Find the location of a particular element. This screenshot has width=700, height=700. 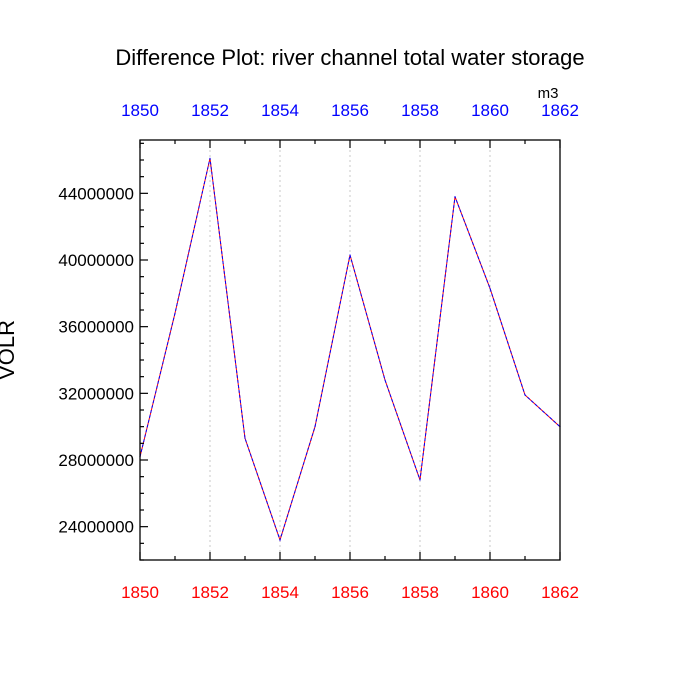

bottom-x-tick-label: 1850 is located at coordinates (140, 592).